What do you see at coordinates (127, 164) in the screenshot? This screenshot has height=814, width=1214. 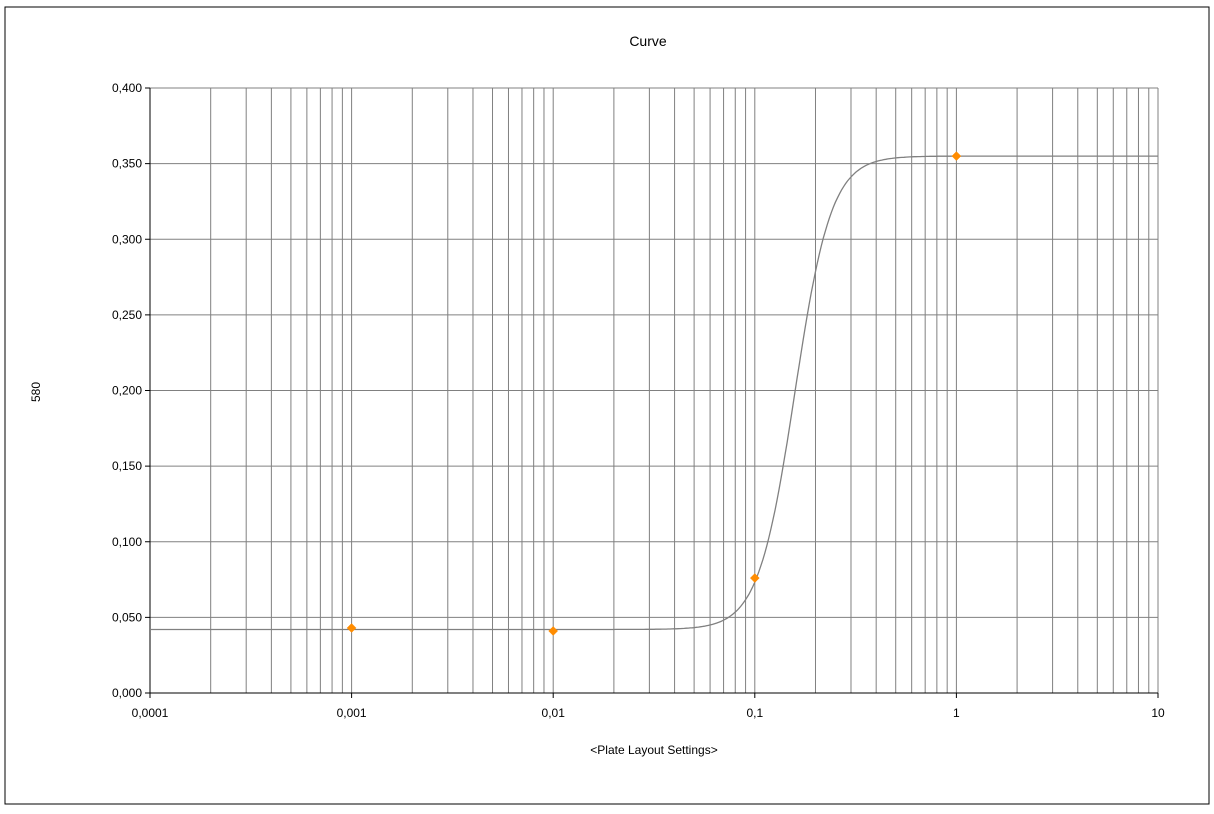 I see `y-tick-label: 0,350` at bounding box center [127, 164].